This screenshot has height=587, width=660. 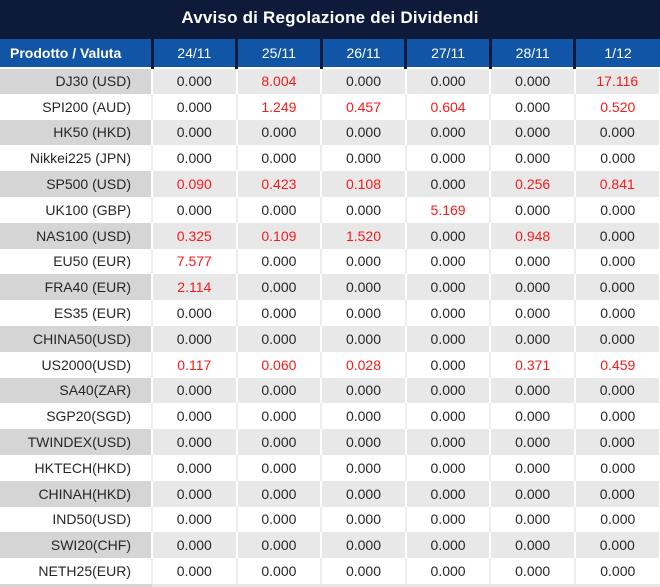 I want to click on table-row: SA40(ZAR) 0.000 0.000 0.000 0.000 0.000 0.000, so click(x=330, y=390).